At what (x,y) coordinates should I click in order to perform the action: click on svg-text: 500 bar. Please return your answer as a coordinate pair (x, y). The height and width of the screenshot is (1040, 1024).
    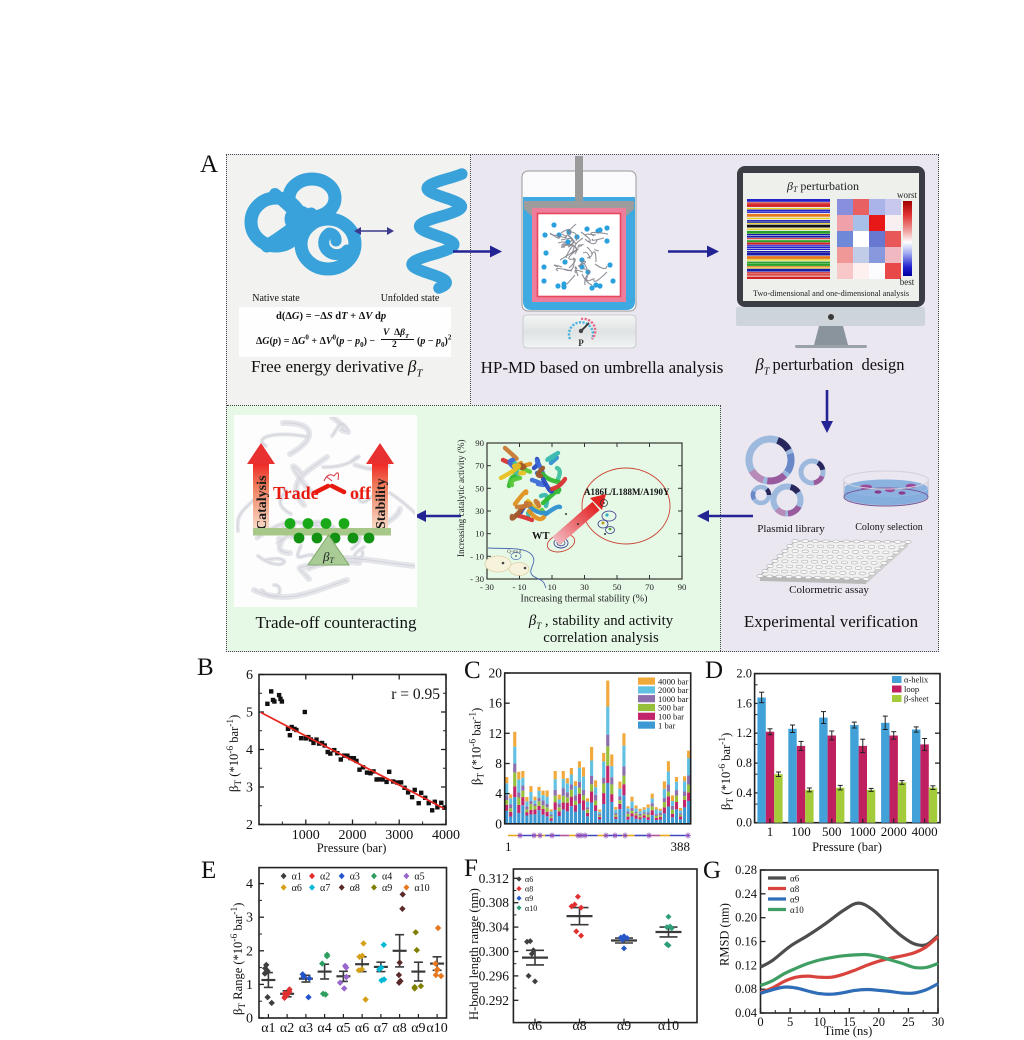
    Looking at the image, I should click on (671, 708).